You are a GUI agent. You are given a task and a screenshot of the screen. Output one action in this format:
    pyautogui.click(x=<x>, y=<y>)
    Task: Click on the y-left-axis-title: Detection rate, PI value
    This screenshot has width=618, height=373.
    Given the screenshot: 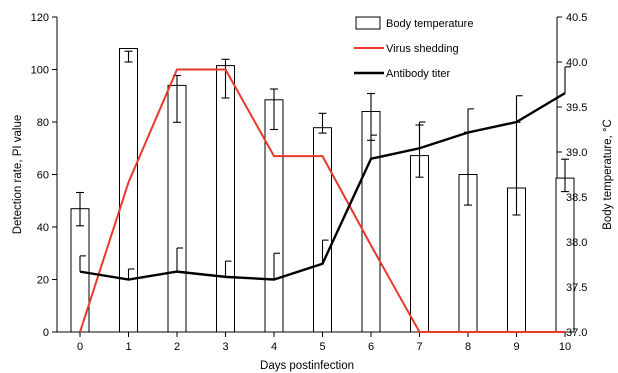 What is the action you would take?
    pyautogui.click(x=18, y=175)
    